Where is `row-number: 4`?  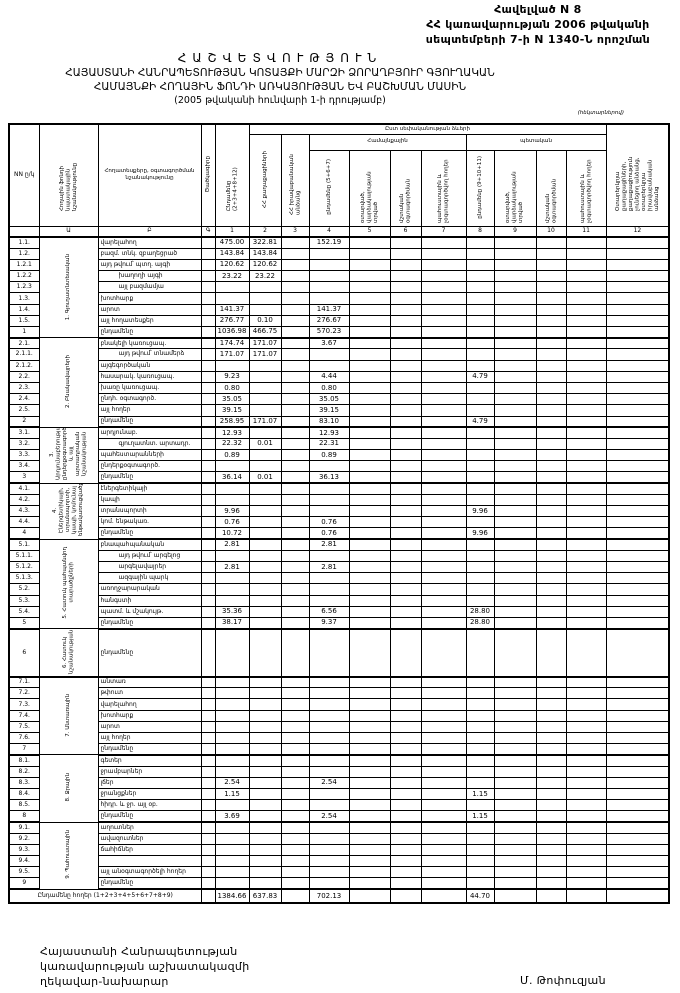 row-number: 4 is located at coordinates (24, 534).